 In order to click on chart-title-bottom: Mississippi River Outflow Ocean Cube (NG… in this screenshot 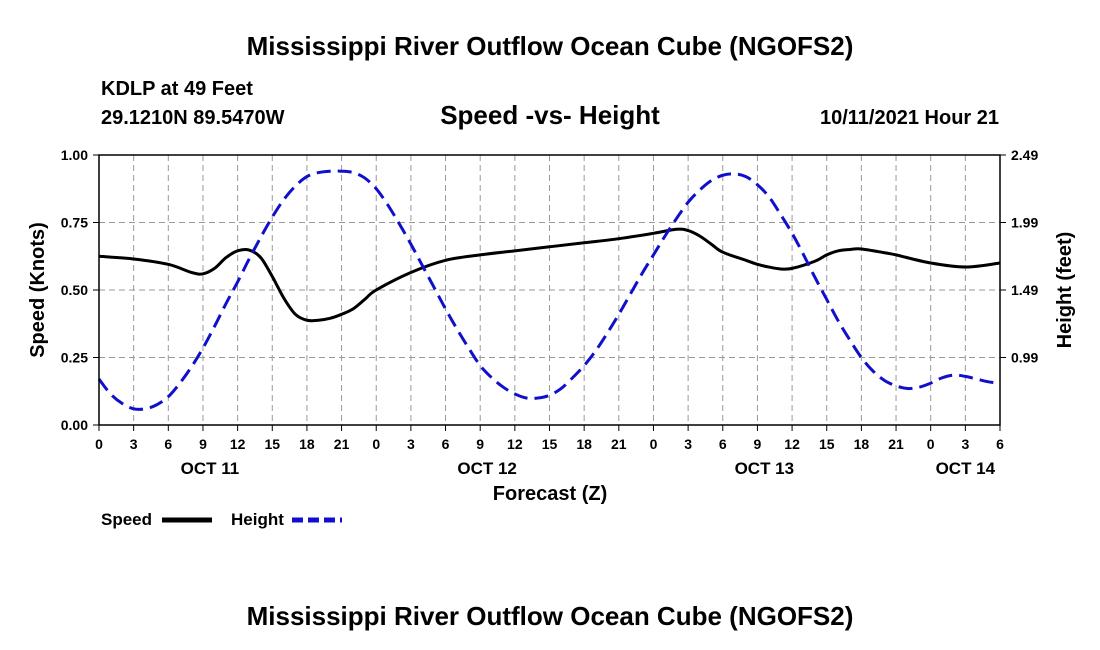, I will do `click(550, 616)`.